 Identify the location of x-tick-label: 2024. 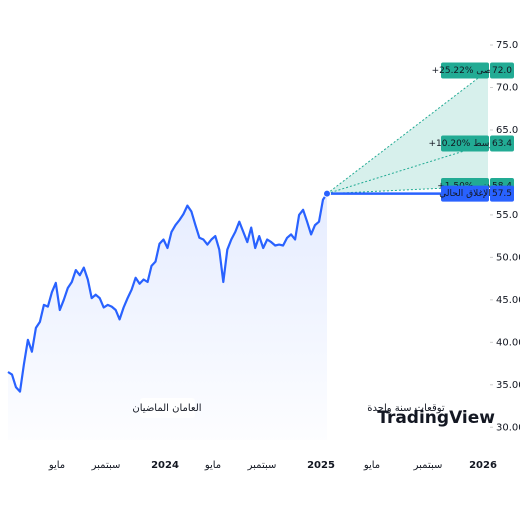
(165, 465).